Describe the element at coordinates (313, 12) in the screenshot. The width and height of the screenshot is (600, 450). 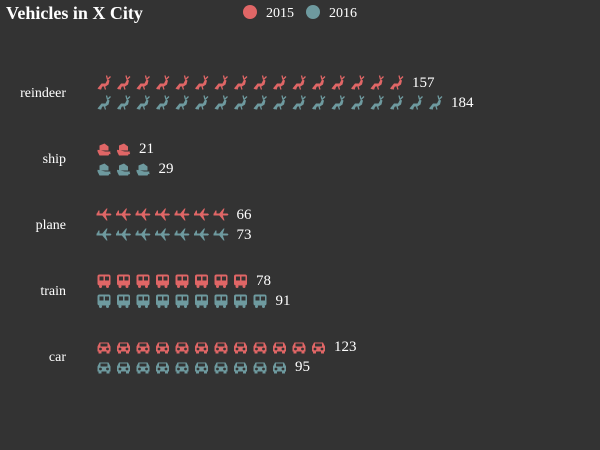
I see `legend-marker-2016` at that location.